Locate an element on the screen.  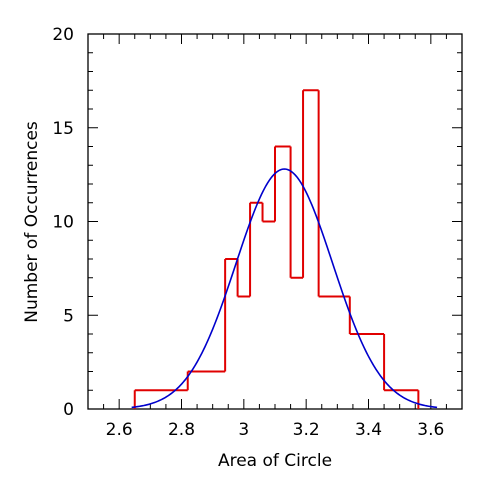
x-tick-label: 3.4 is located at coordinates (368, 430).